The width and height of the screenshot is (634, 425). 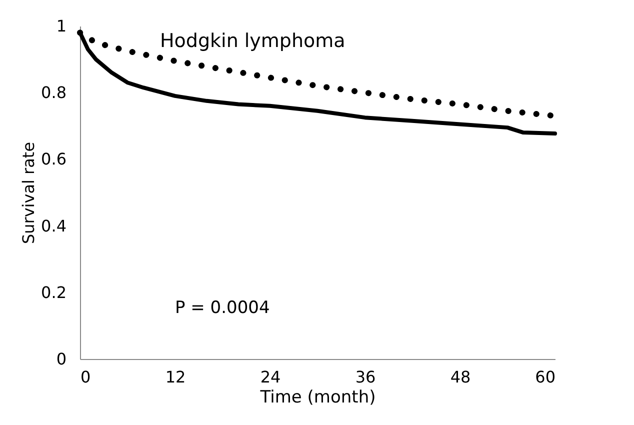 What do you see at coordinates (61, 359) in the screenshot?
I see `y-tick-label: 0` at bounding box center [61, 359].